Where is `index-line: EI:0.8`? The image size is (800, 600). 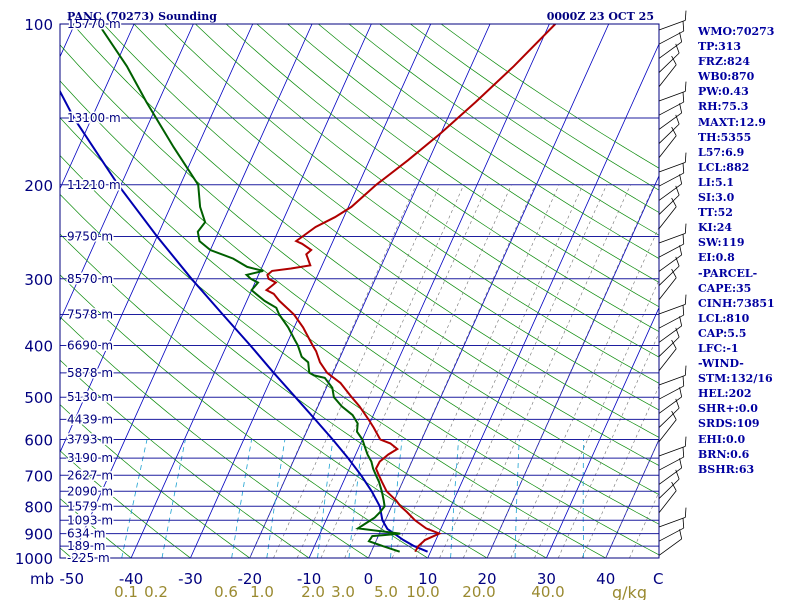 index-line: EI:0.8 is located at coordinates (716, 258).